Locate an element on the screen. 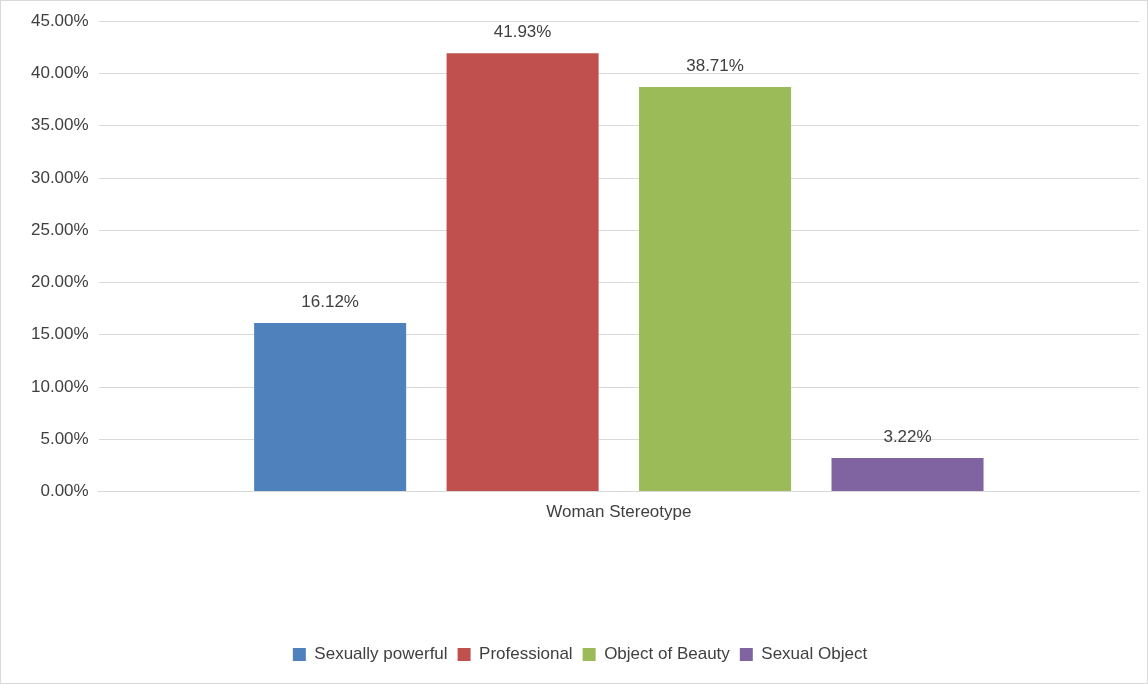  y-tick-label: 45.00% is located at coordinates (59, 20).